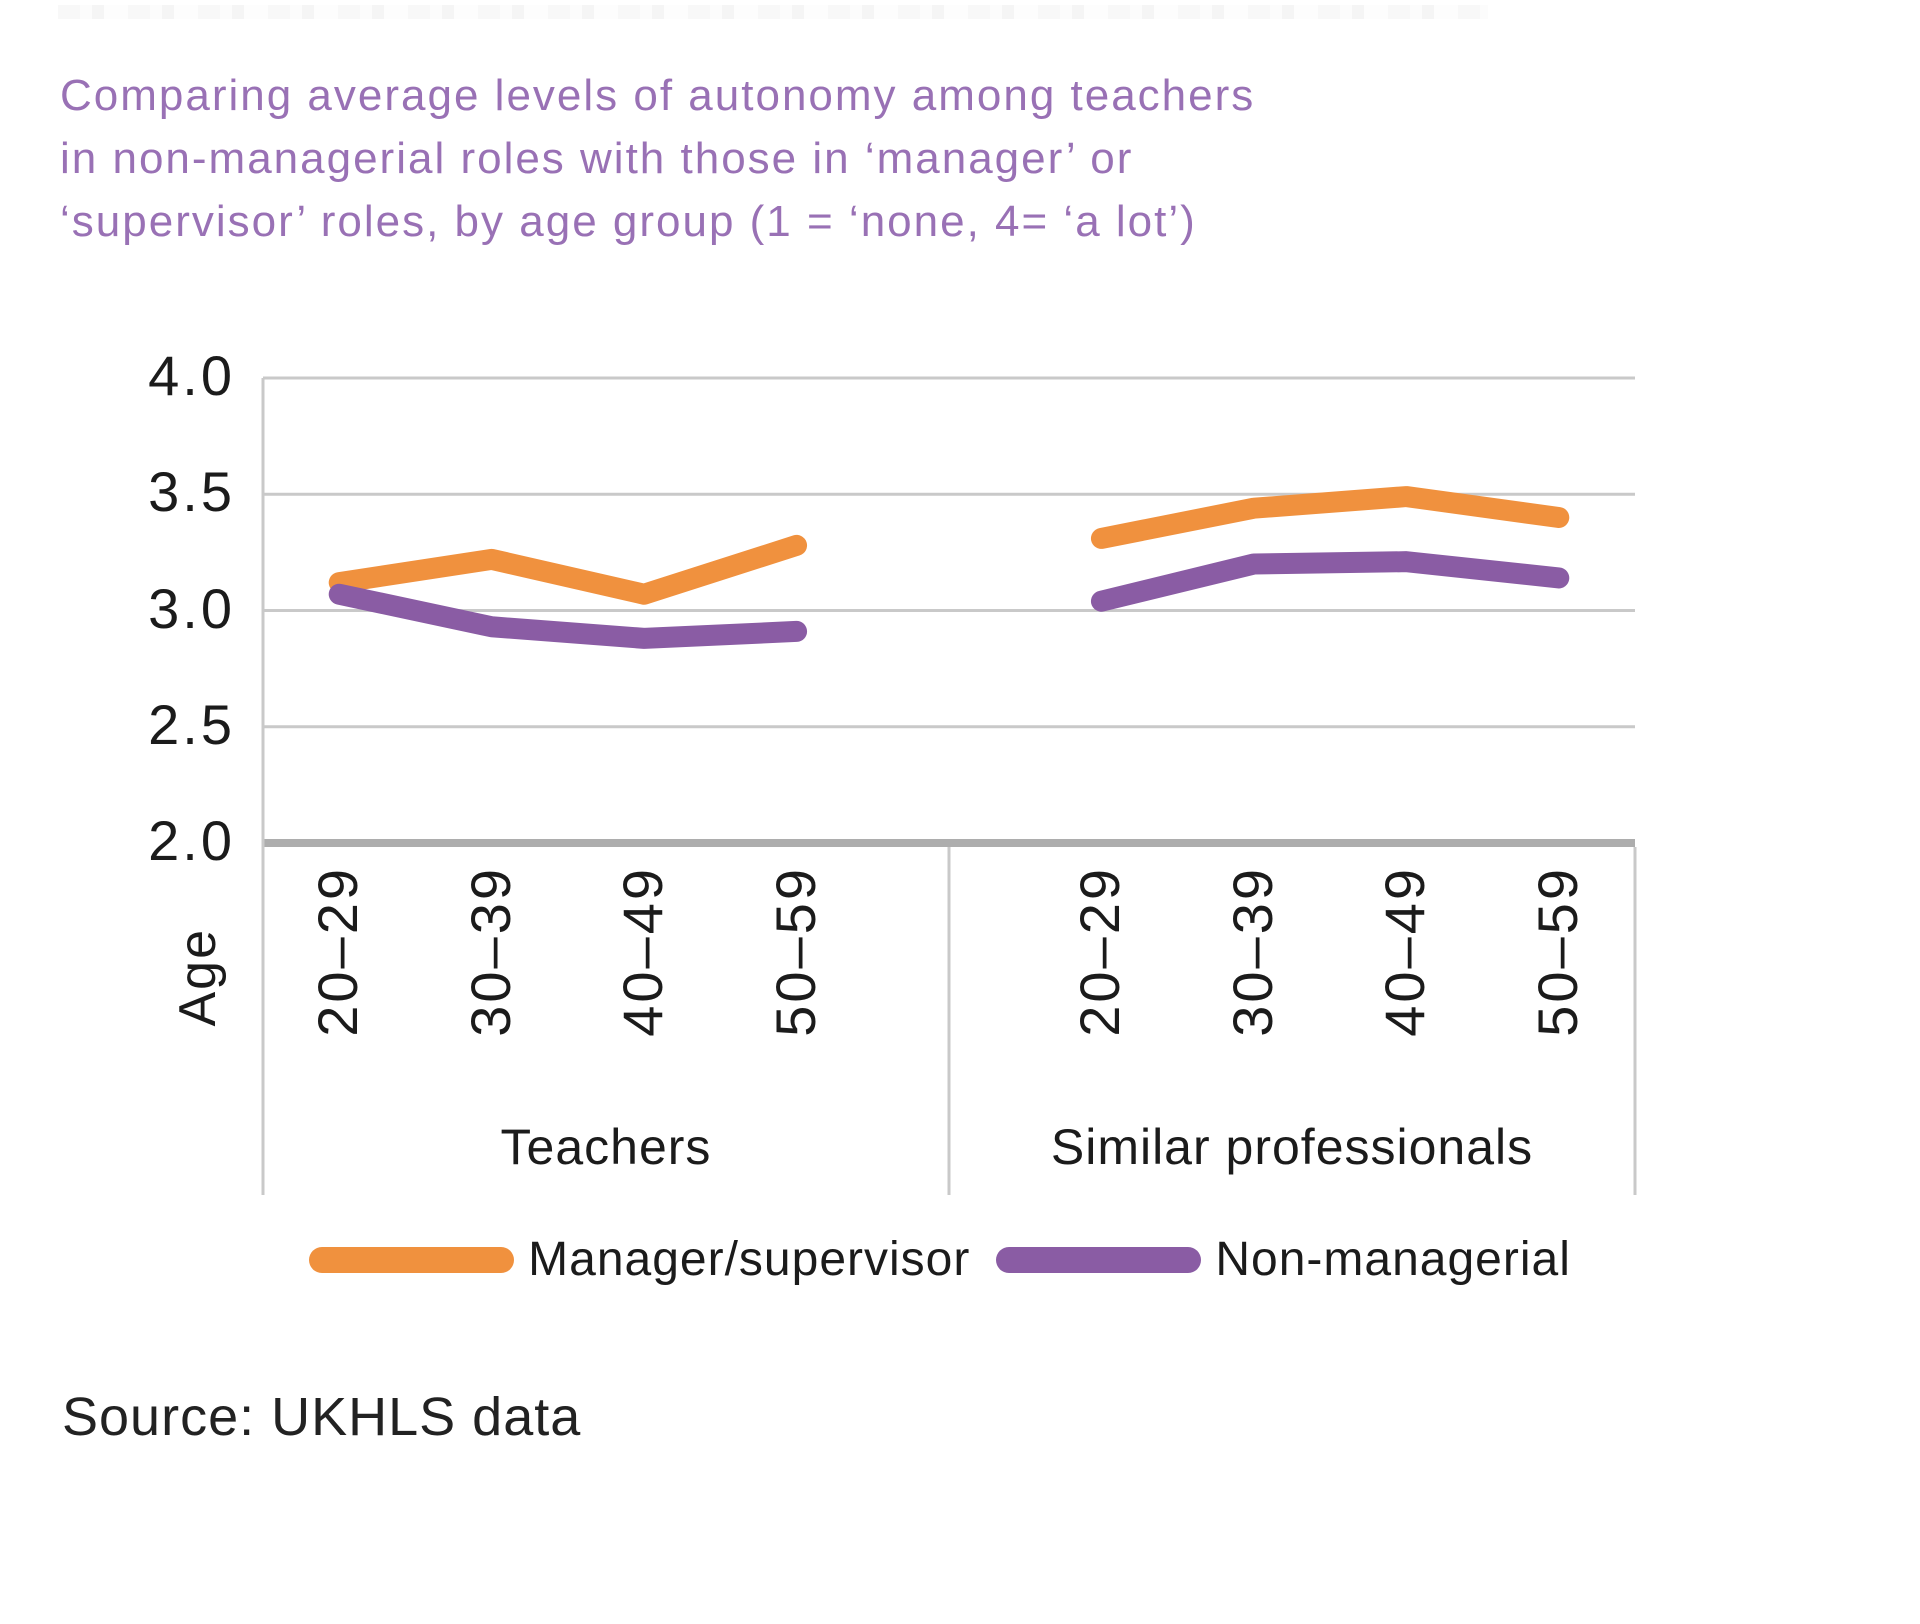 The height and width of the screenshot is (1624, 1920). I want to click on y-axis-tick-label: 4.0, so click(191, 375).